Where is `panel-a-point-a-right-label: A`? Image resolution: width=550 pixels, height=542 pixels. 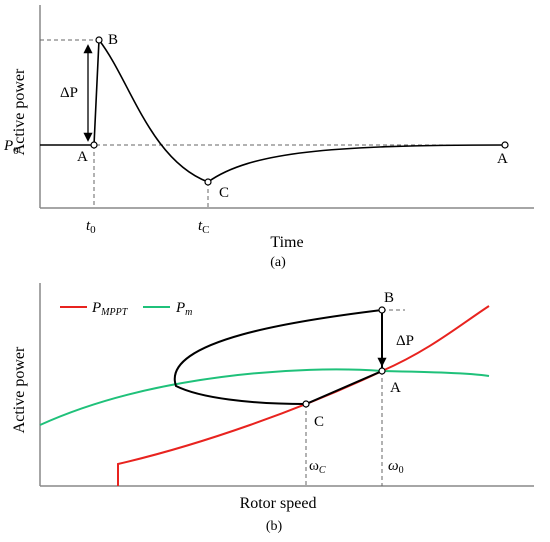
panel-a-point-a-right-label: A is located at coordinates (502, 159).